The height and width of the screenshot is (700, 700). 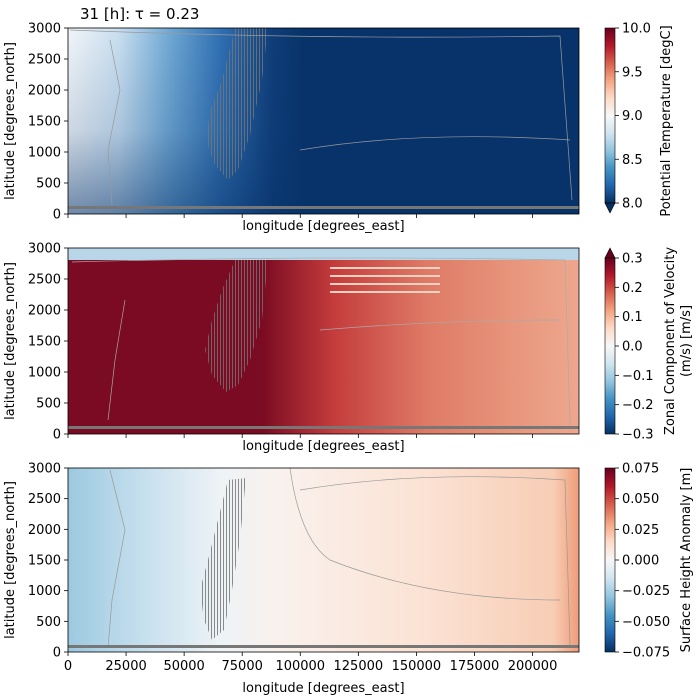 What do you see at coordinates (183, 666) in the screenshot?
I see `x-tick-label: 50000` at bounding box center [183, 666].